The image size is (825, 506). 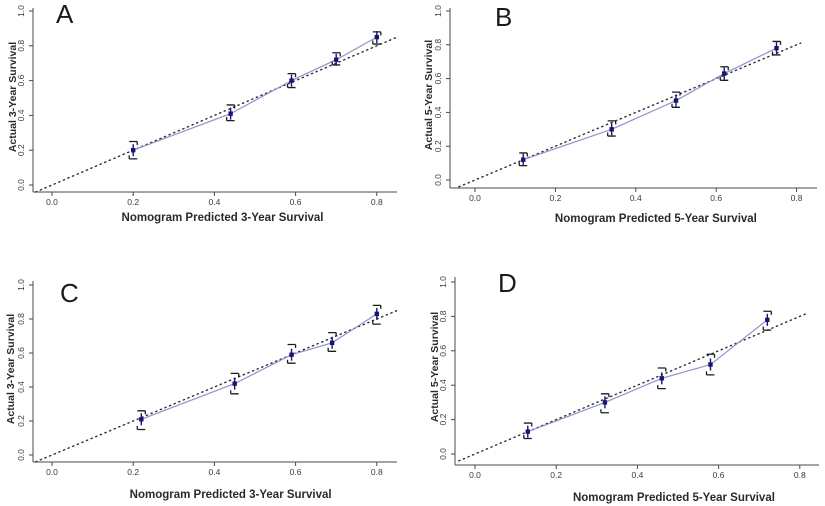 What do you see at coordinates (647, 375) in the screenshot?
I see `error-bars` at bounding box center [647, 375].